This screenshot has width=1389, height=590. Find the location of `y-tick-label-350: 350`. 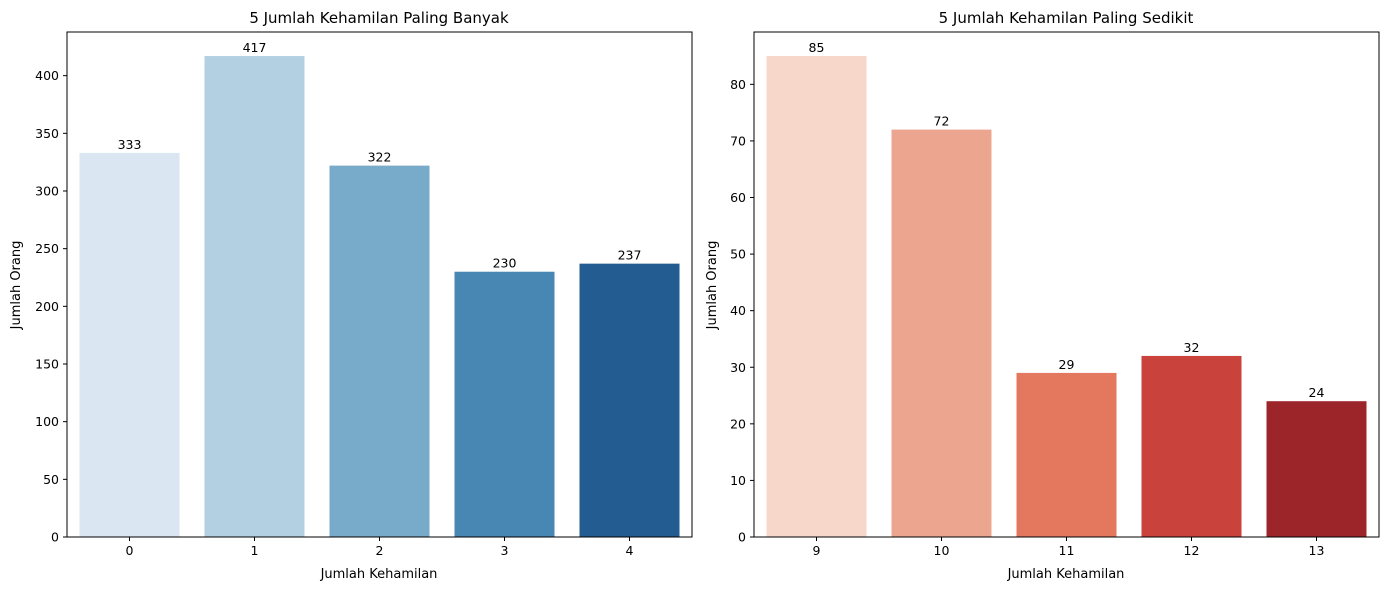

y-tick-label-350: 350 is located at coordinates (47, 133).